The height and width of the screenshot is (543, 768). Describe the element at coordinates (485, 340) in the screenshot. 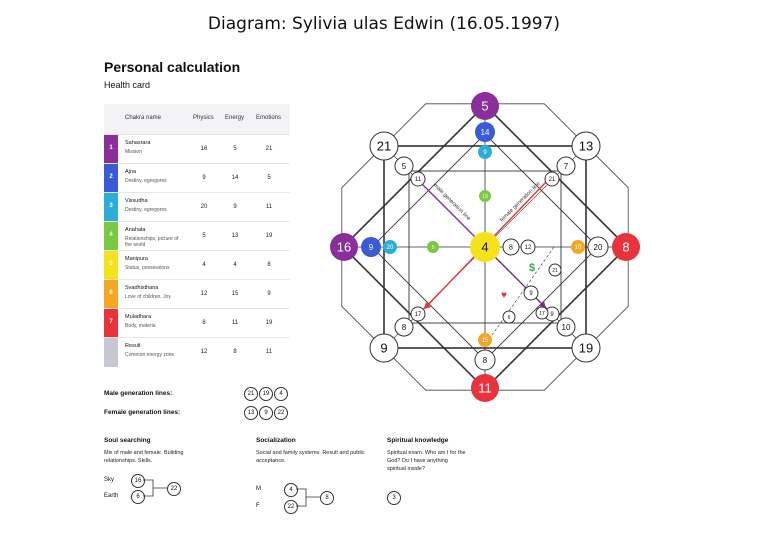

I see `node-bottom-3-circle` at that location.